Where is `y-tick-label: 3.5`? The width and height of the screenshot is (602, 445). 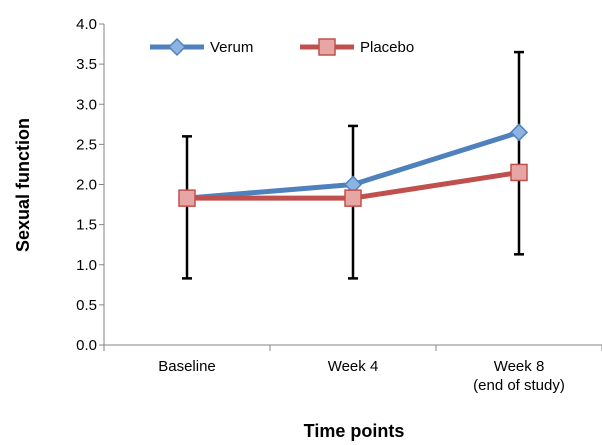 y-tick-label: 3.5 is located at coordinates (86, 64).